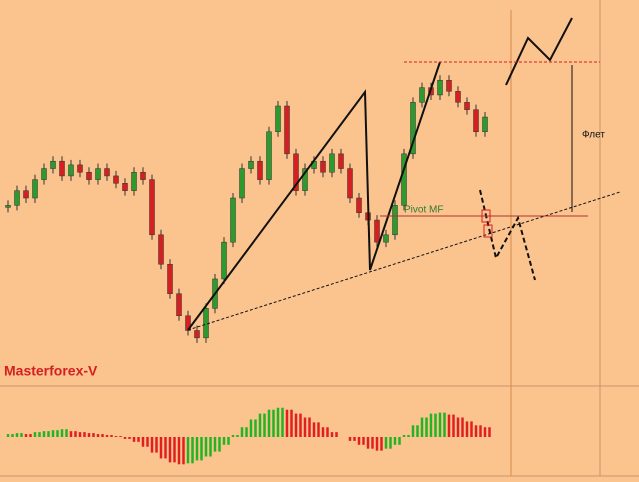 The width and height of the screenshot is (639, 482). What do you see at coordinates (248, 436) in the screenshot?
I see `oscillator-panel` at bounding box center [248, 436].